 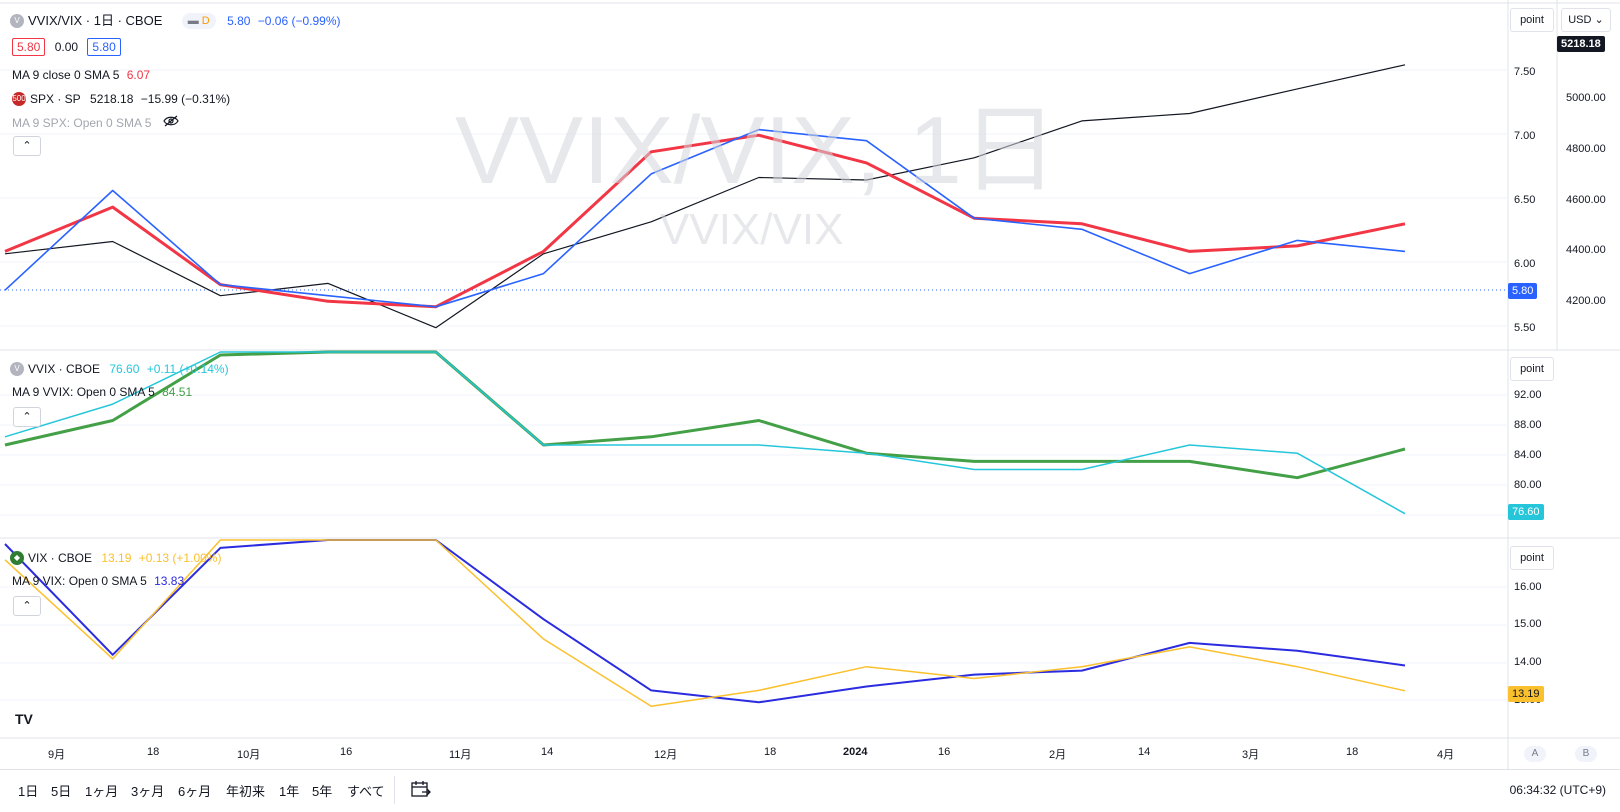 What do you see at coordinates (1586, 98) in the screenshot?
I see `spx-axis-label: 5000.00` at bounding box center [1586, 98].